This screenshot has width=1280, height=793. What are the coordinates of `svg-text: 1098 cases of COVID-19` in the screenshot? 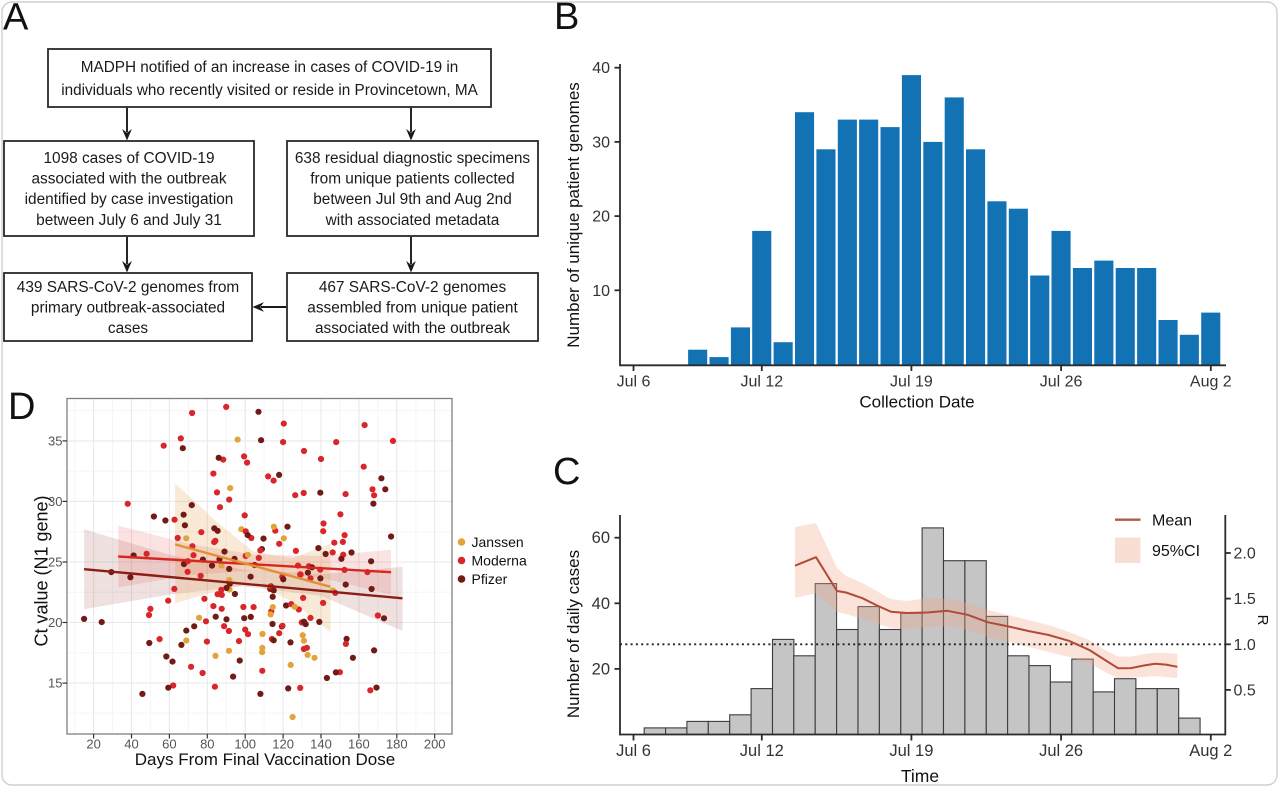 It's located at (128, 158).